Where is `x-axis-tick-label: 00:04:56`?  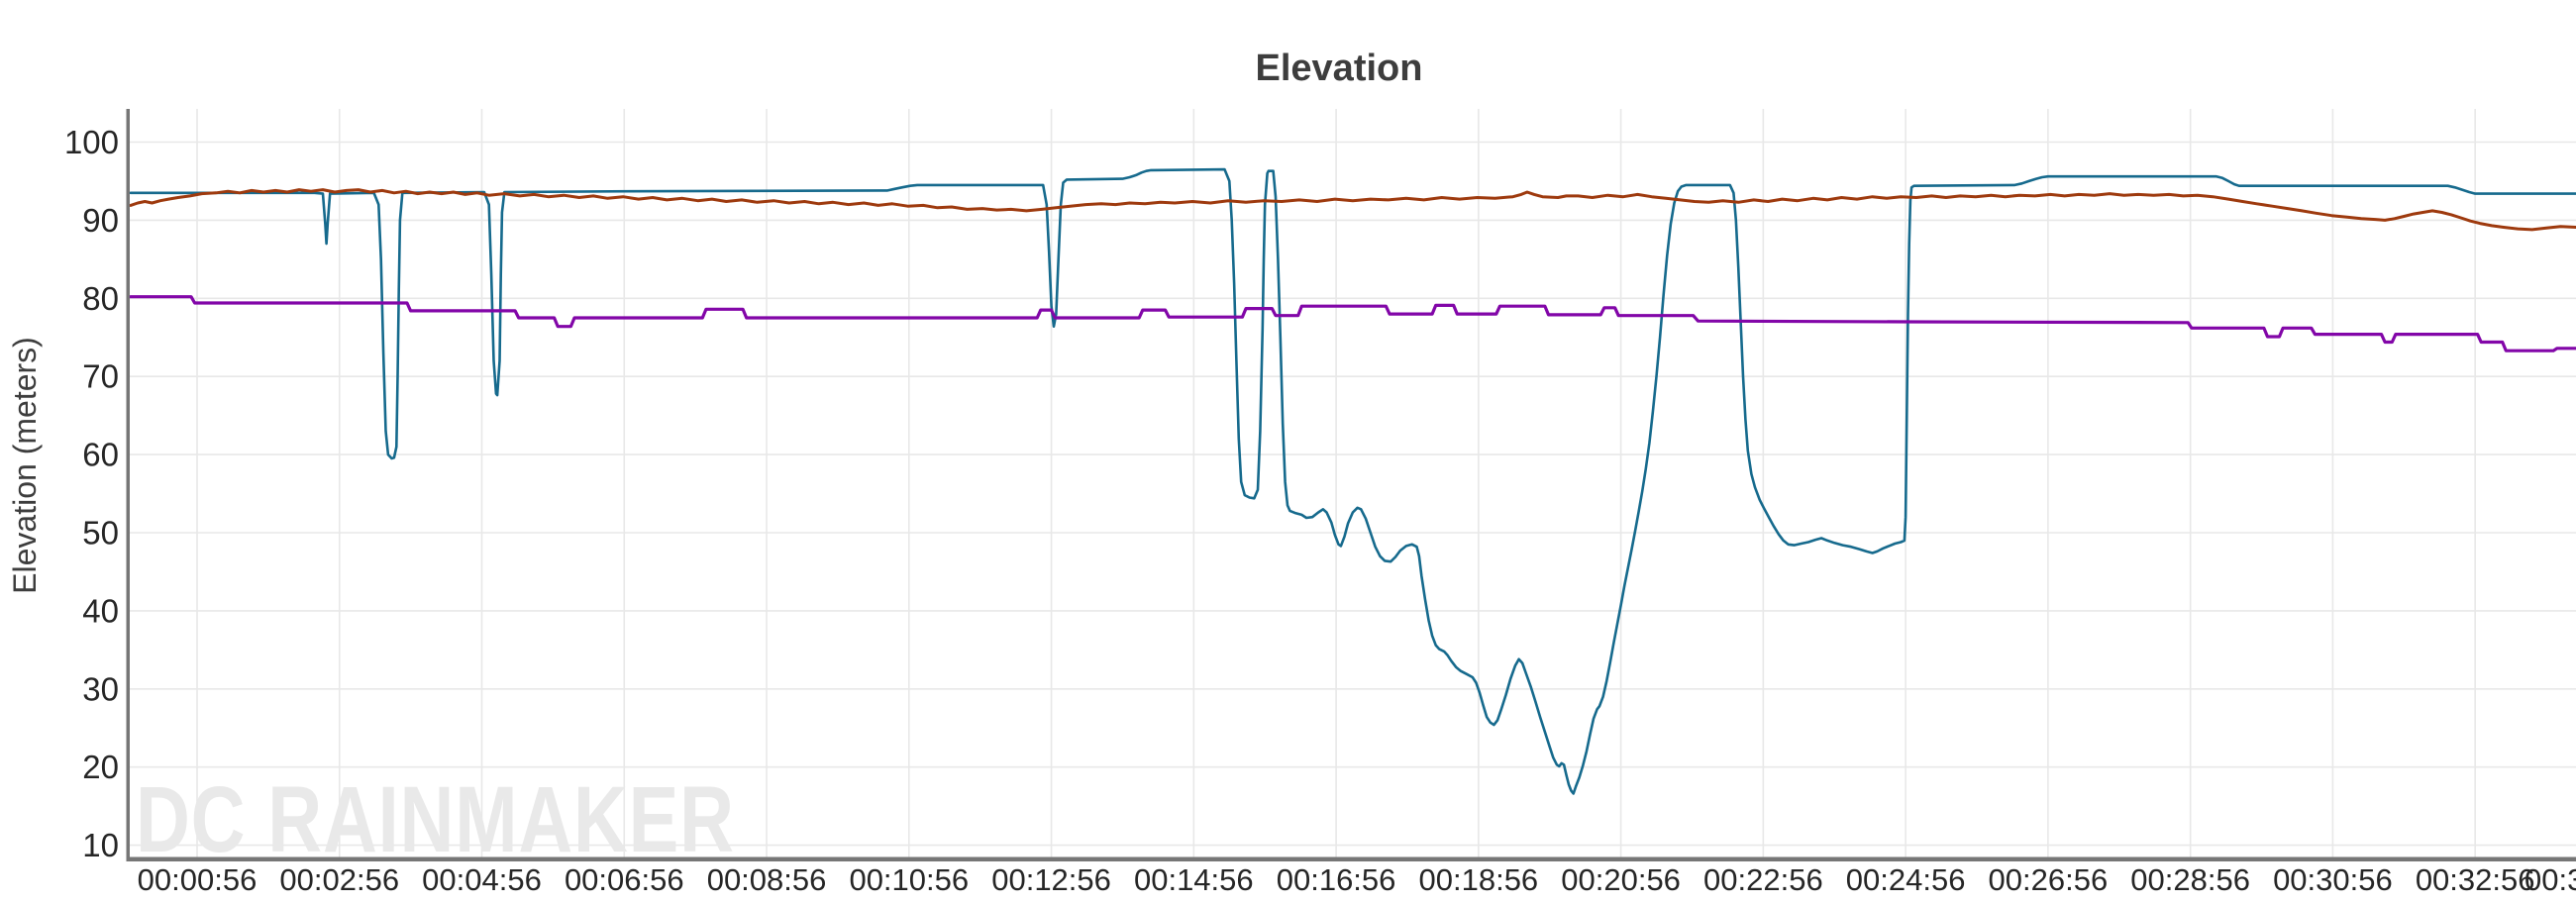
x-axis-tick-label: 00:04:56 is located at coordinates (482, 879).